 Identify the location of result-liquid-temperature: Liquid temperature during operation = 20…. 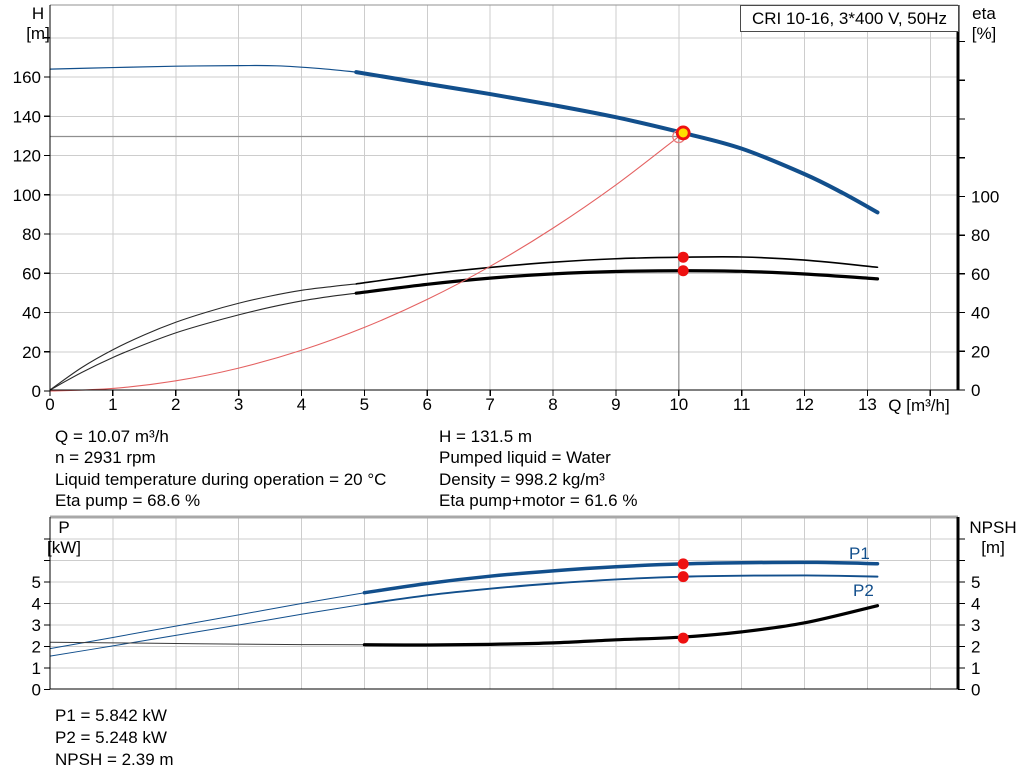
(221, 479).